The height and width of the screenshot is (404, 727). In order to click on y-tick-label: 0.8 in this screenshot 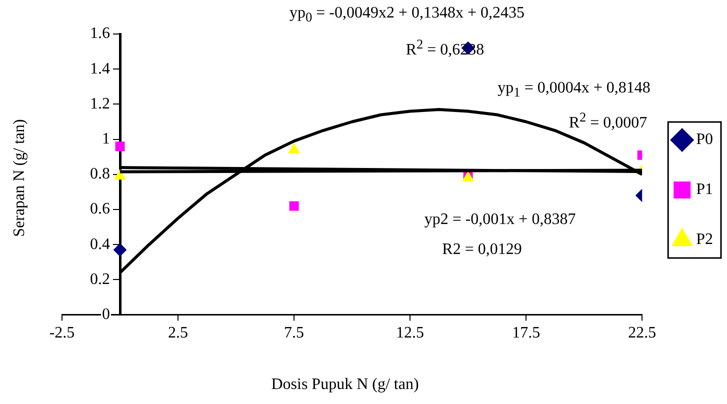, I will do `click(100, 174)`.